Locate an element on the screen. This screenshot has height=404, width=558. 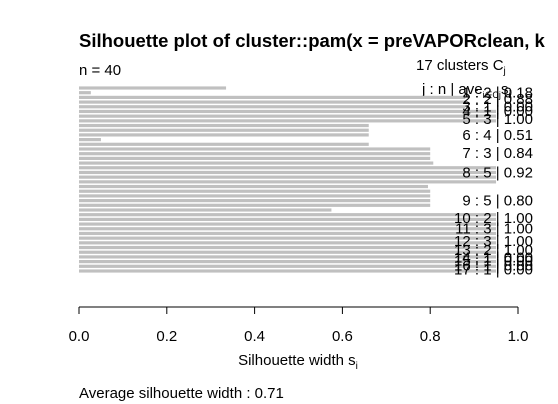
x-axis-label: Silhouette width si is located at coordinates (298, 362).